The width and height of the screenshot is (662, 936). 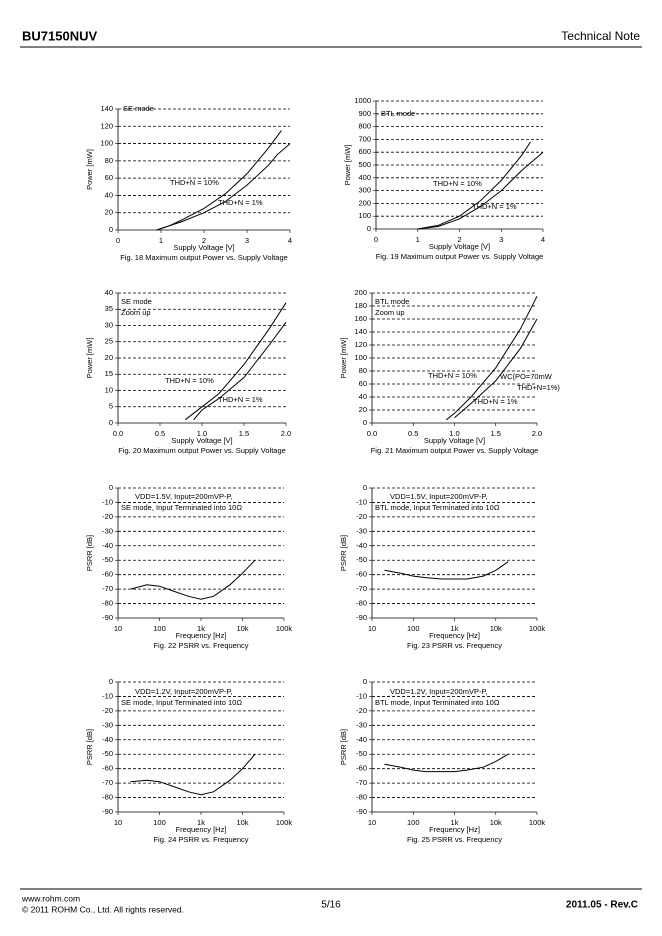 What do you see at coordinates (364, 190) in the screenshot?
I see `y-tick-label: 300` at bounding box center [364, 190].